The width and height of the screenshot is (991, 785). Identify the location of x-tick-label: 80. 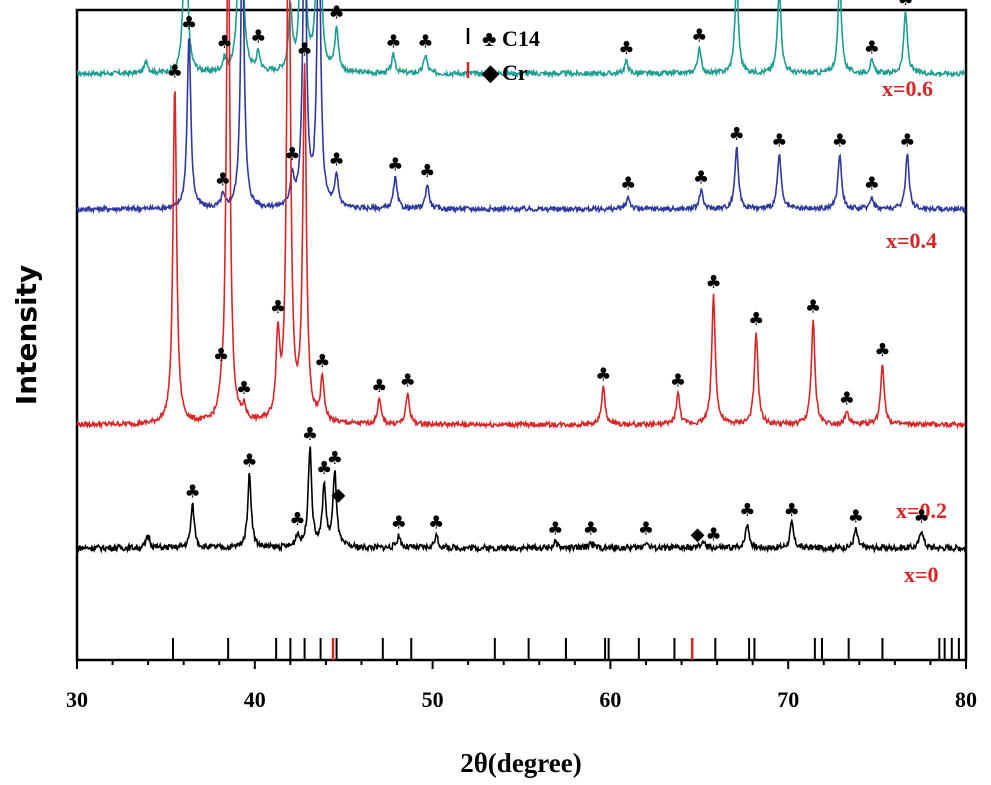
(966, 699).